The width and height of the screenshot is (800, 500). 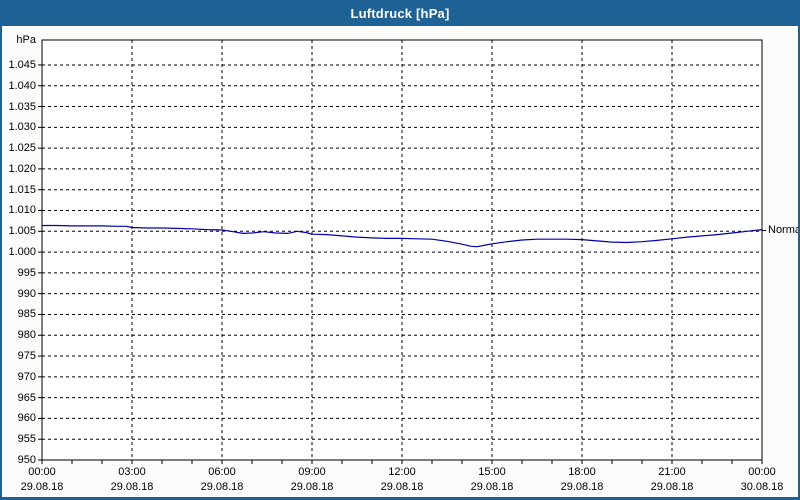 What do you see at coordinates (22, 189) in the screenshot?
I see `y-tick-label: 1.015` at bounding box center [22, 189].